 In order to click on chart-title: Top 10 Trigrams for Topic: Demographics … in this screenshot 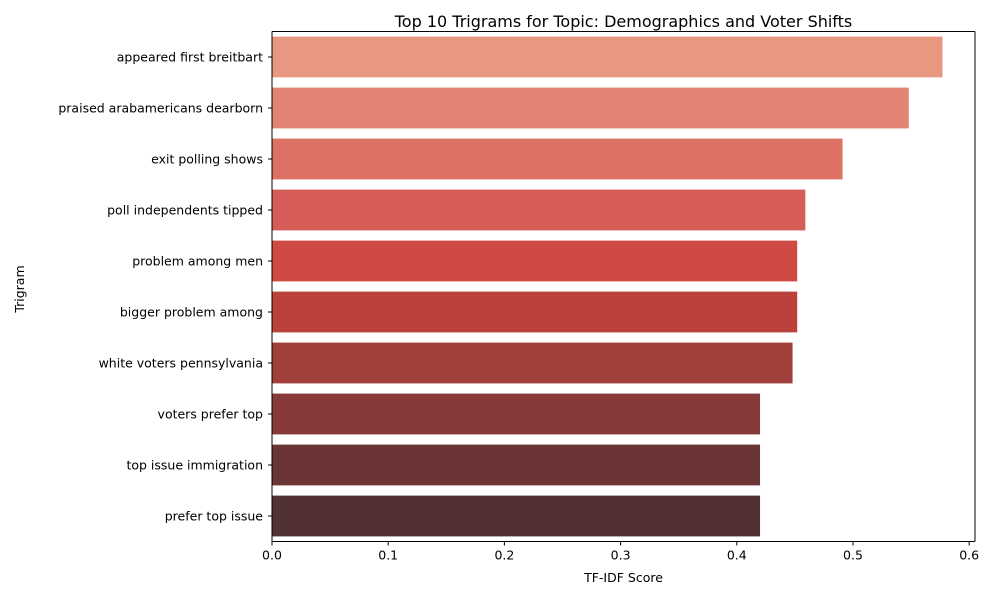, I will do `click(623, 21)`.